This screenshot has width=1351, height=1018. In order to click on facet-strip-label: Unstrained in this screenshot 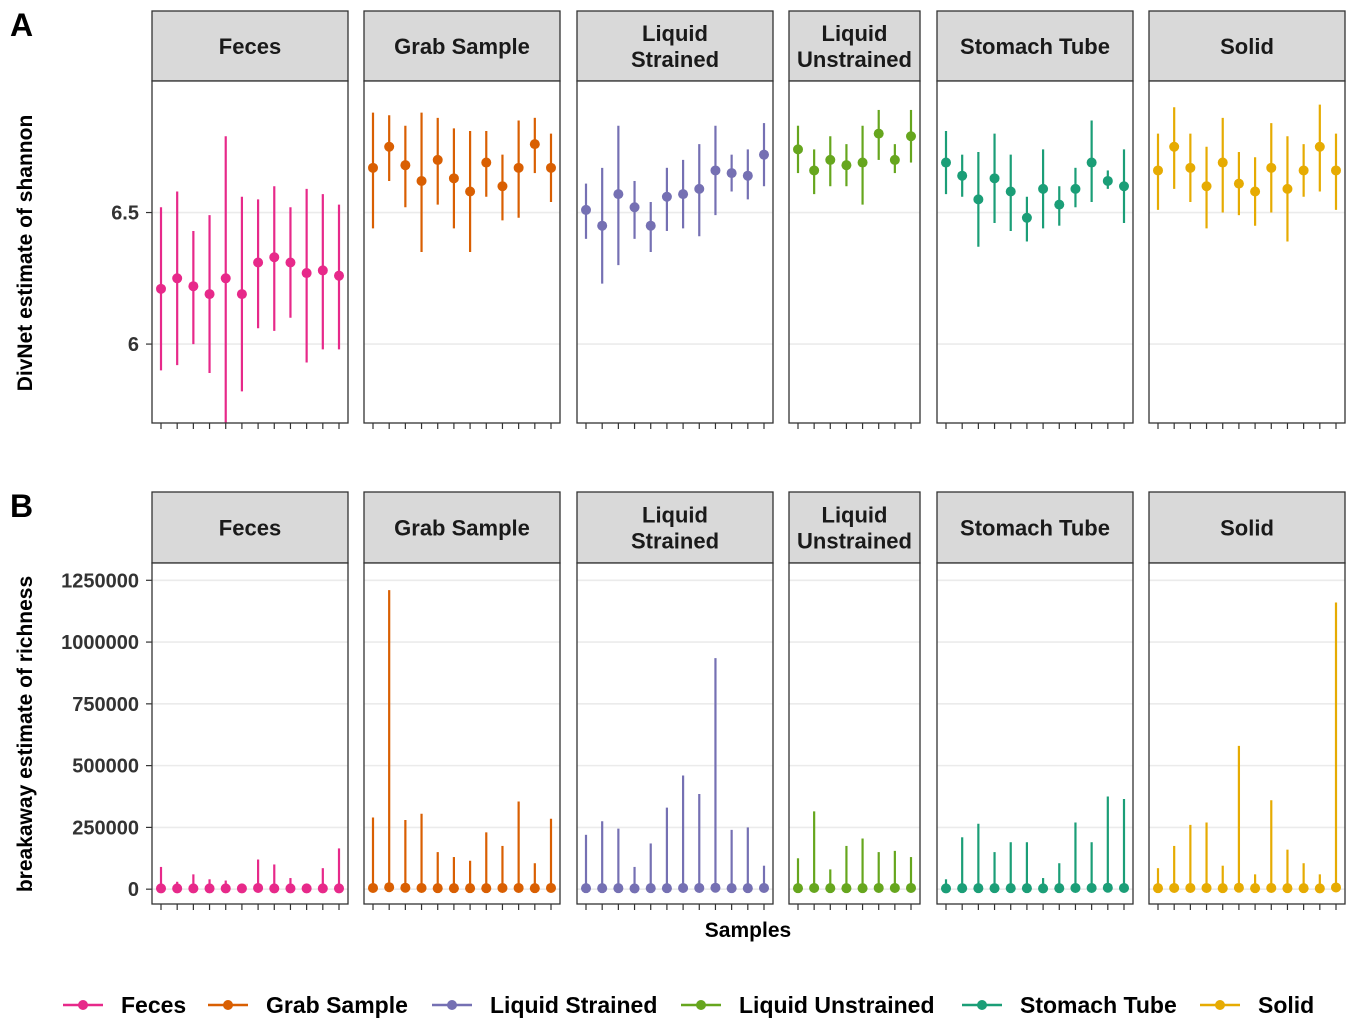, I will do `click(854, 541)`.